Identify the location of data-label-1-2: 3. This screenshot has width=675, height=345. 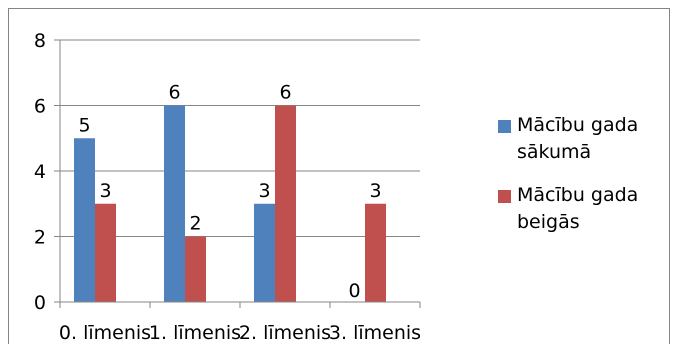
(264, 191).